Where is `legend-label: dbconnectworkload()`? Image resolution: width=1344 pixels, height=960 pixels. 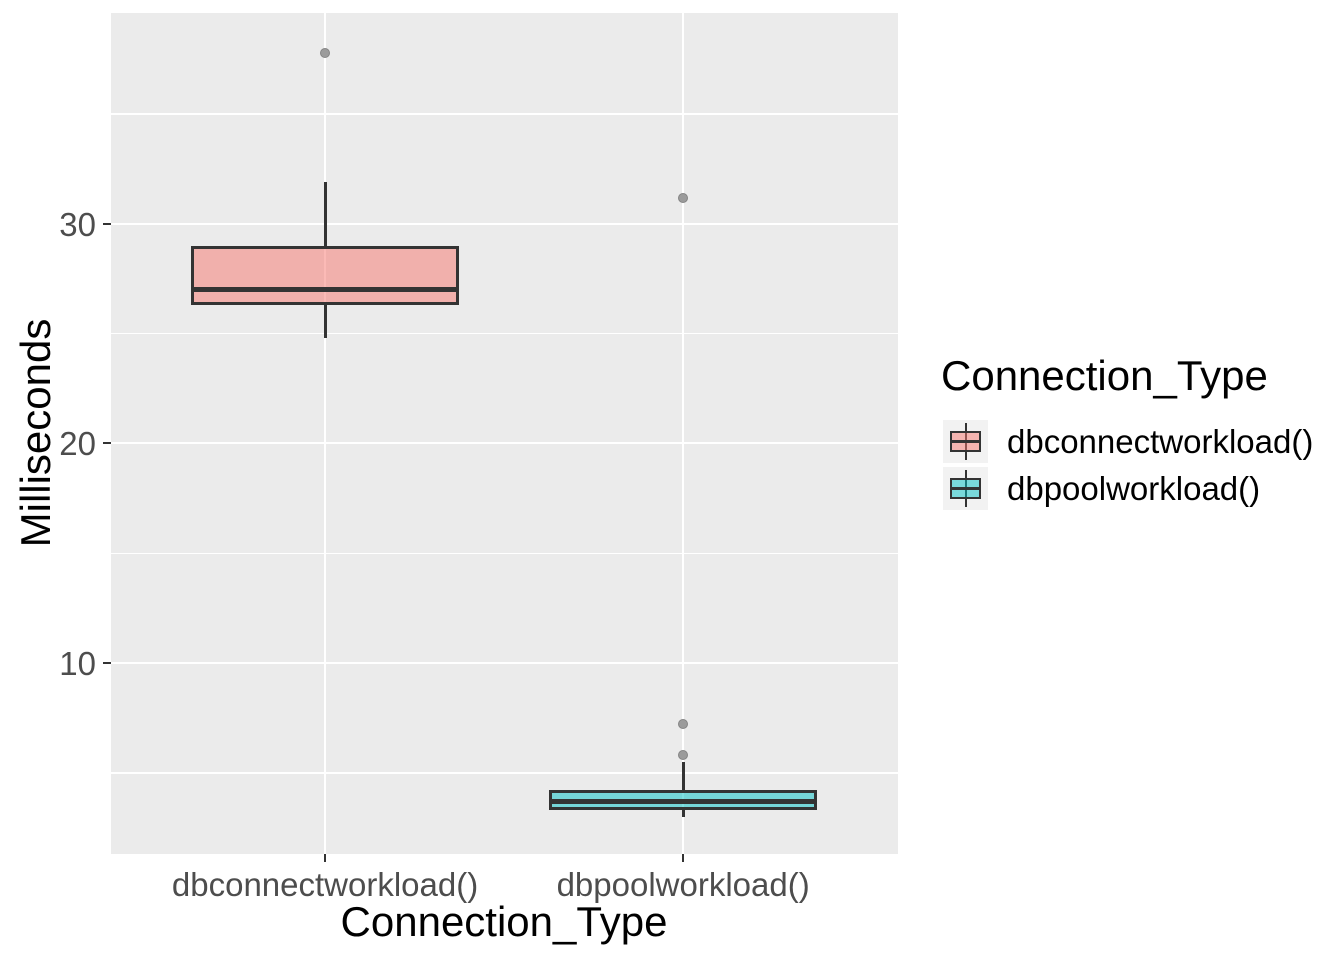 legend-label: dbconnectworkload() is located at coordinates (1160, 441).